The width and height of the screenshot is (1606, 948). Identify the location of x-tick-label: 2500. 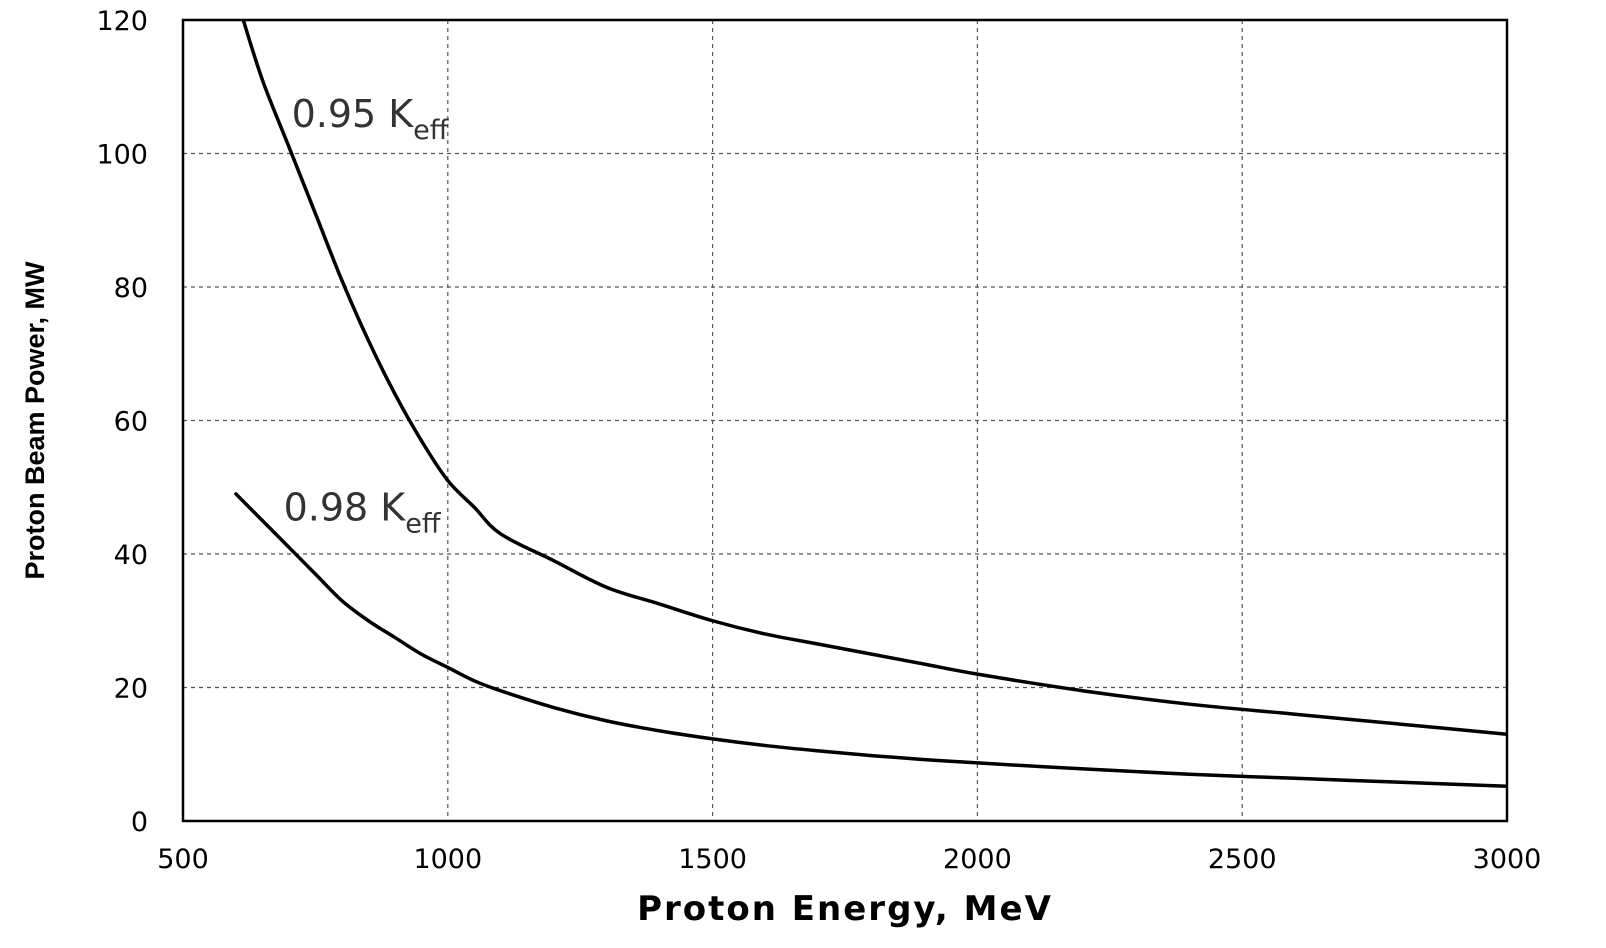
(1242, 859).